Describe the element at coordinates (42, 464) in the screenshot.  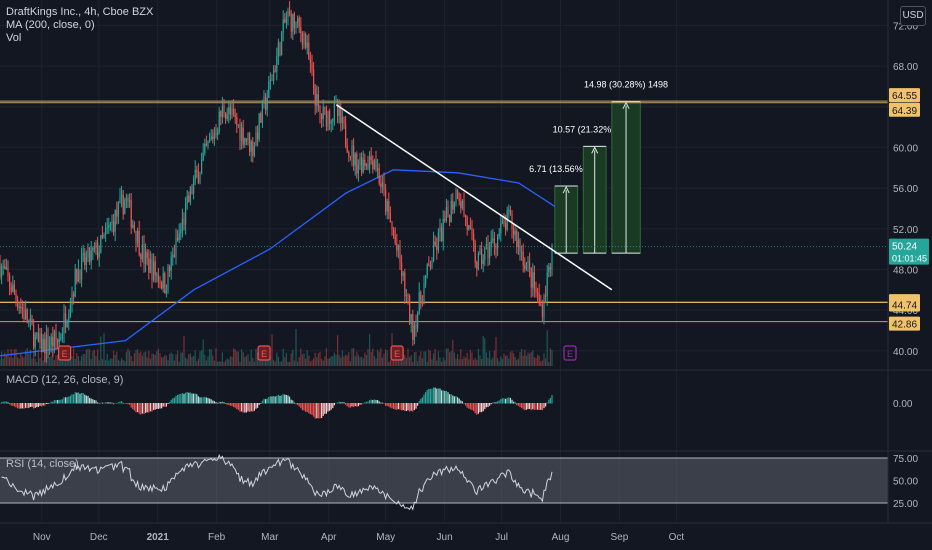
I see `rsi-legend: RSI (14, close)` at that location.